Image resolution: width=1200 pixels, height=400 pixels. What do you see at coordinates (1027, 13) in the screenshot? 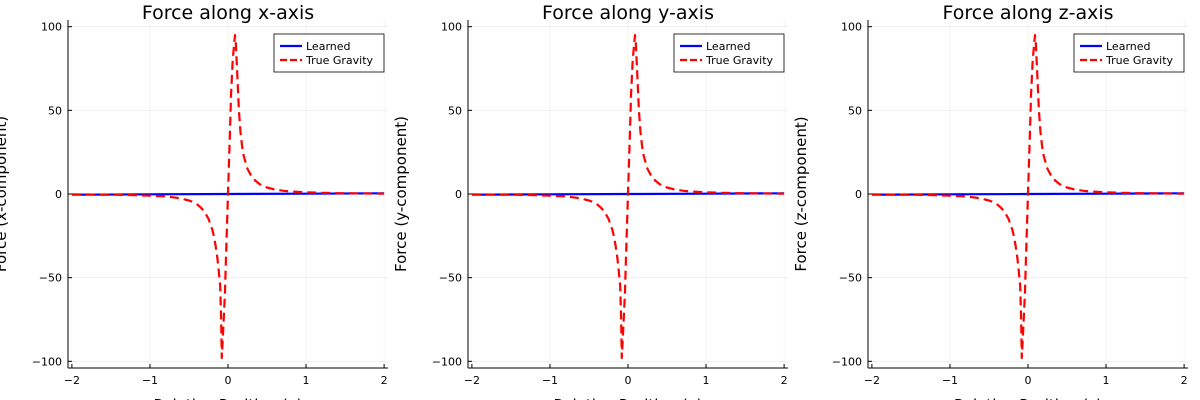
I see `chart-title: Force along z-axis` at bounding box center [1027, 13].